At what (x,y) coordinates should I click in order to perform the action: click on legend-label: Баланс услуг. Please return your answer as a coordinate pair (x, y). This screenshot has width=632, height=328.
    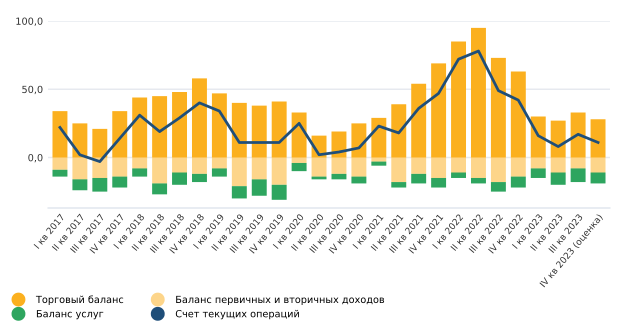
    Looking at the image, I should click on (70, 315).